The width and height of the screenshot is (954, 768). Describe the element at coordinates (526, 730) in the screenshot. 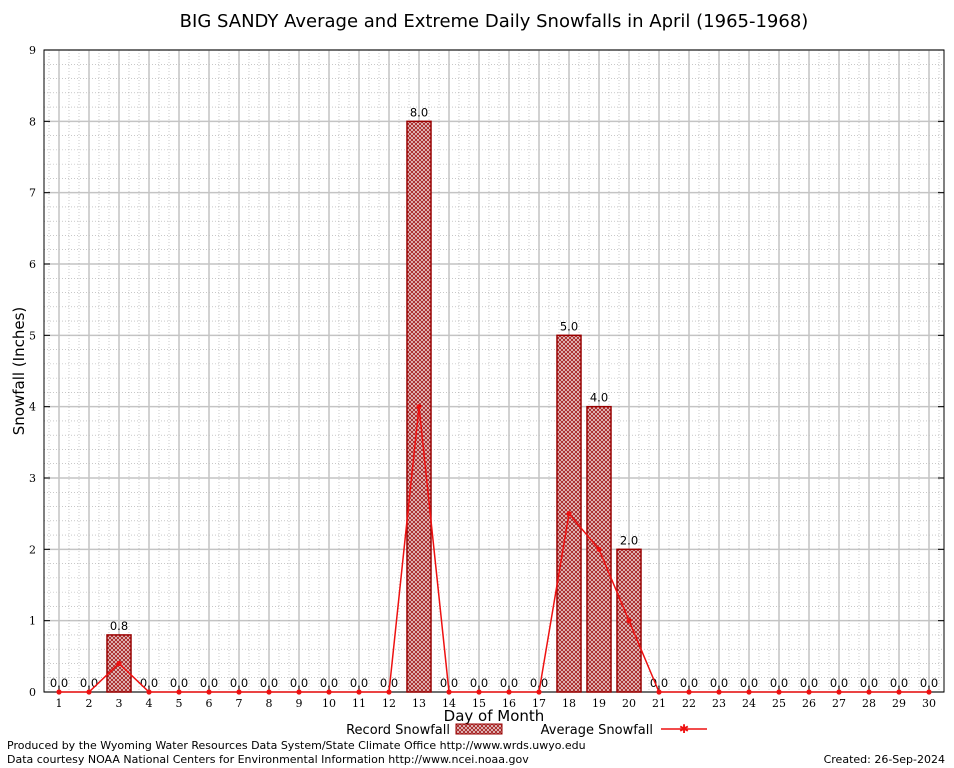

I see `legend: Record Snowfall Average Snowfall ✱` at that location.